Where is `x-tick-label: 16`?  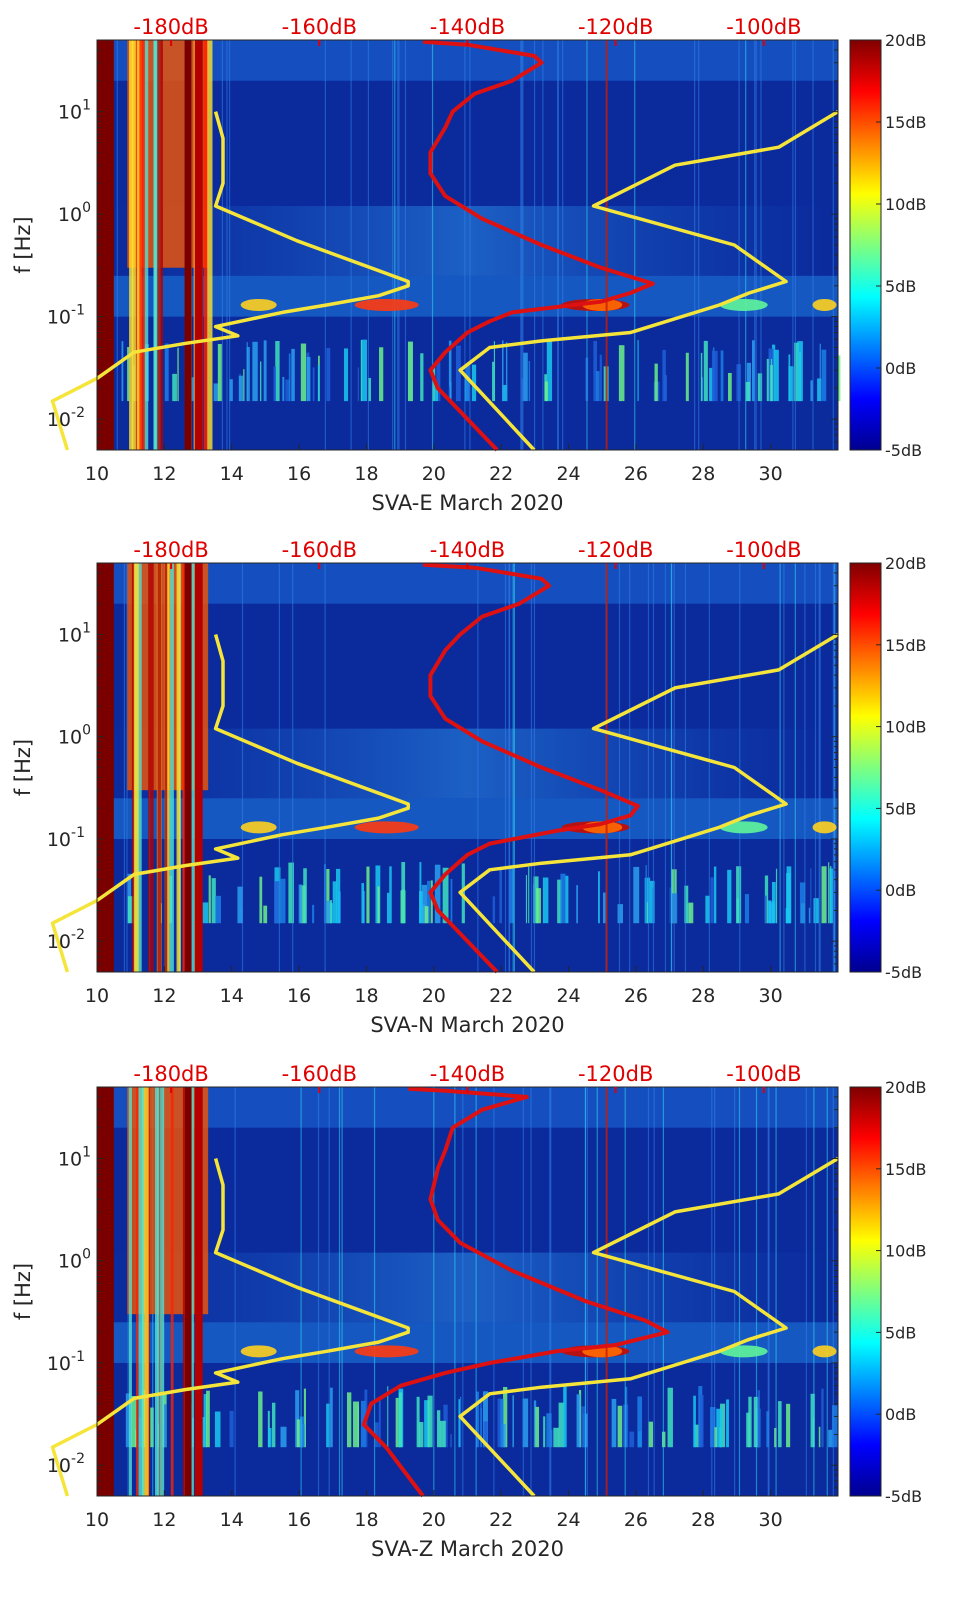
x-tick-label: 16 is located at coordinates (299, 474).